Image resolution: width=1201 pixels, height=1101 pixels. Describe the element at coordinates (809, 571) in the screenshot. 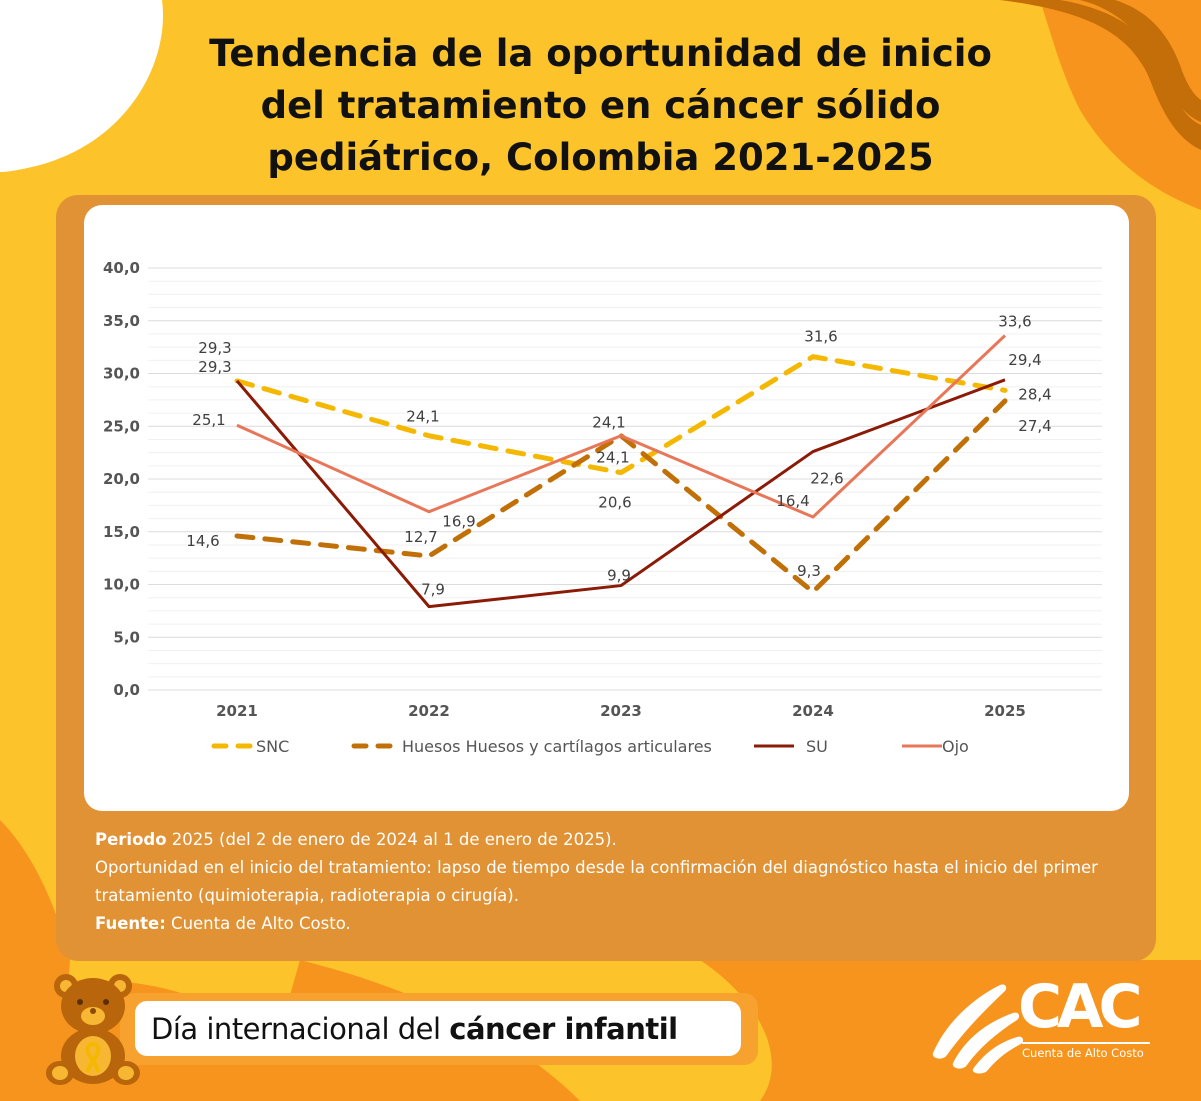

I see `data-label: 9,3` at that location.